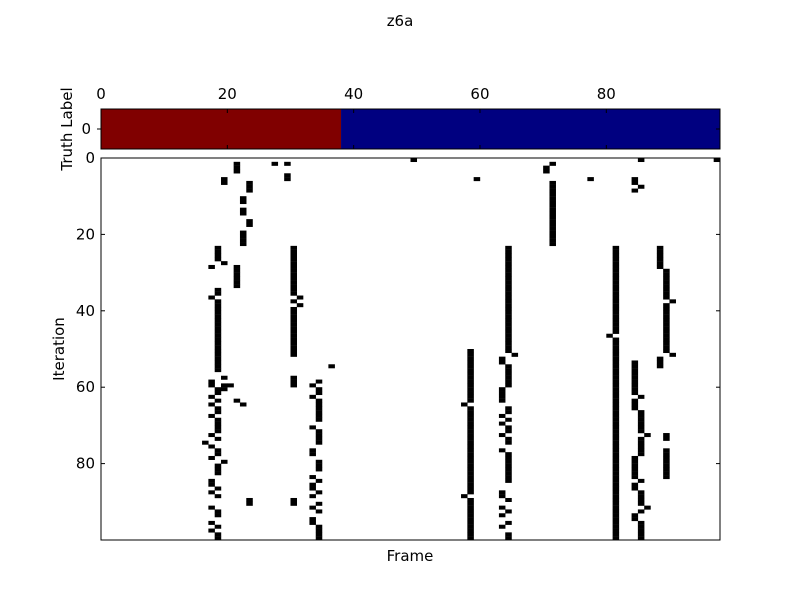  I want to click on truth-label-strip: 0 20 40 60 80 0 Truth Label, so click(389, 128).